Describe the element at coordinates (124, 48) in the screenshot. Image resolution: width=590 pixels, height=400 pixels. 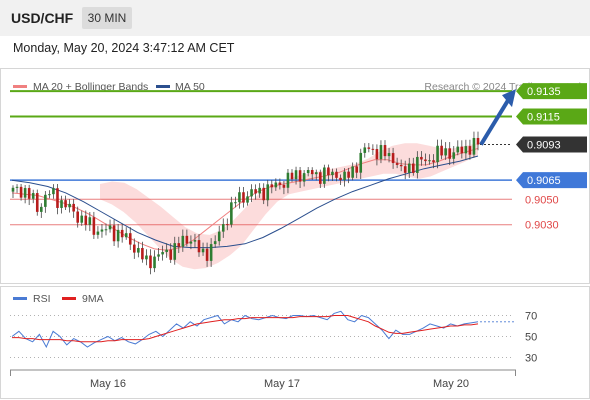
I see `chart-datetime: Monday, May 20, 2024 3:47:12 AM CET` at that location.